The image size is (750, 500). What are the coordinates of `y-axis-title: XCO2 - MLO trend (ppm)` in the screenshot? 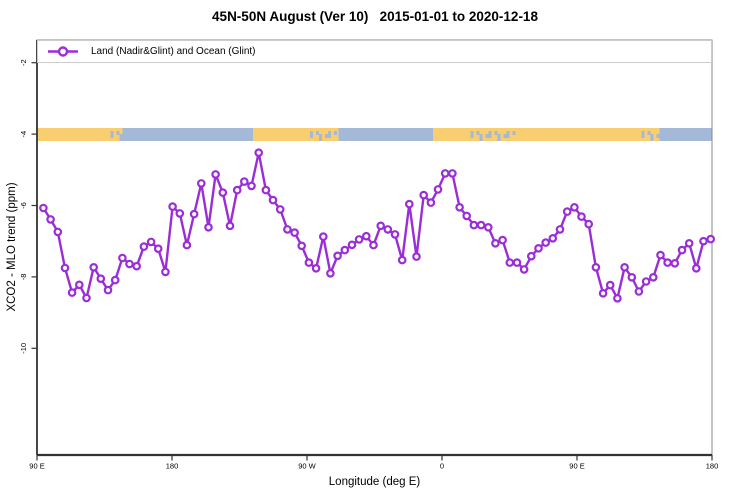 It's located at (12, 247).